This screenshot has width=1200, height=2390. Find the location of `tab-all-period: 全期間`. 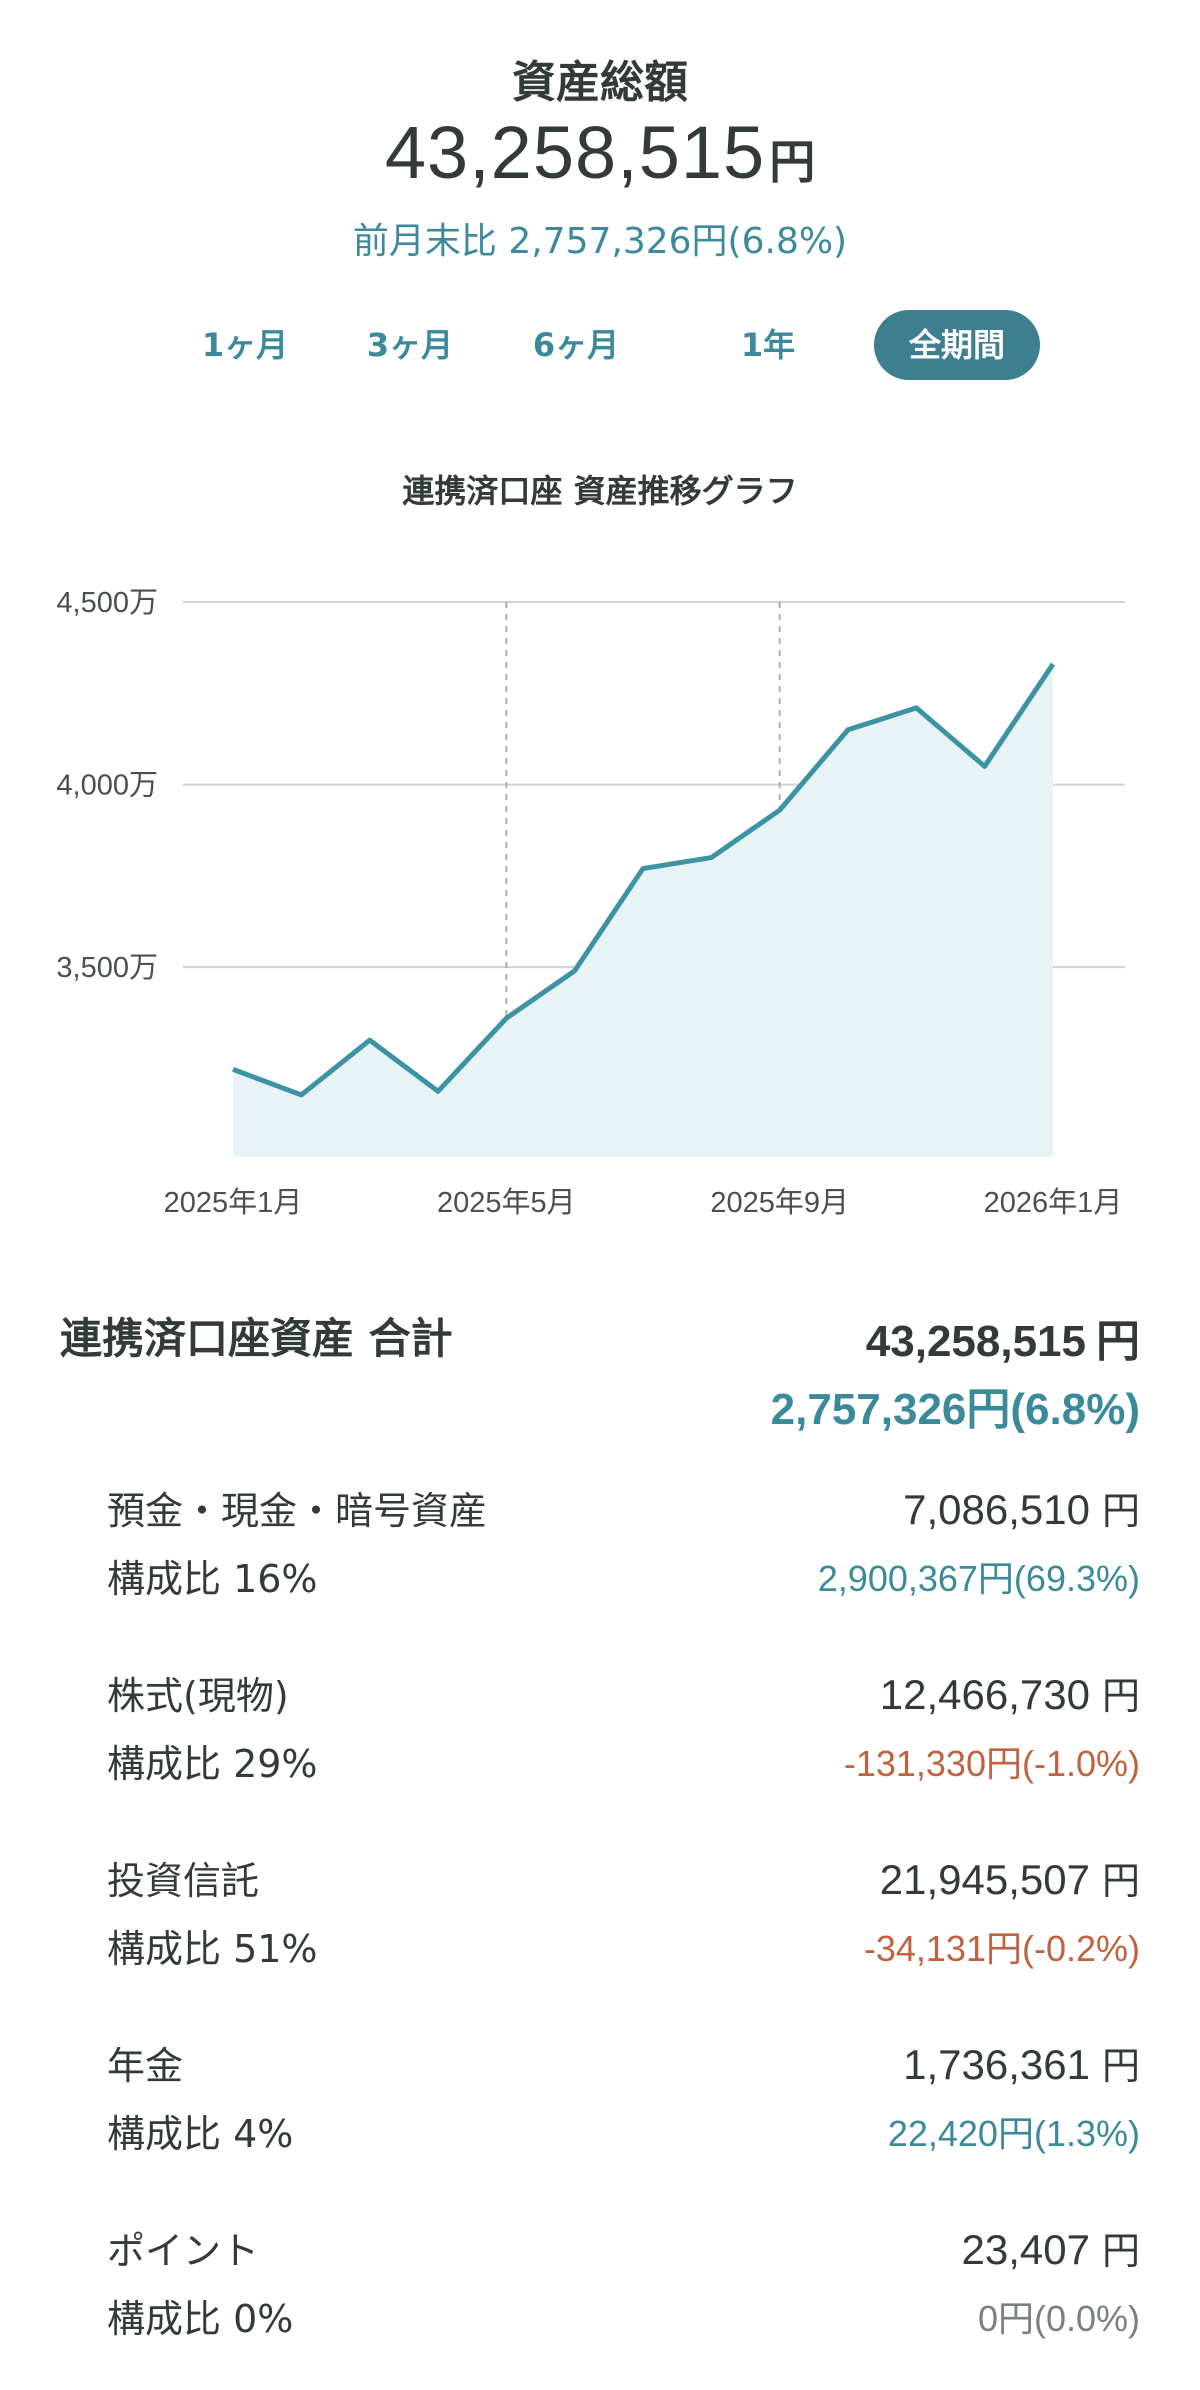

tab-all-period: 全期間 is located at coordinates (957, 345).